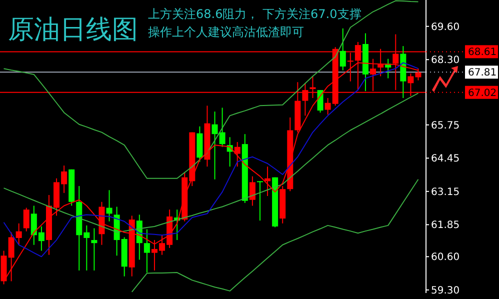 The height and width of the screenshot is (299, 499). What do you see at coordinates (445, 226) in the screenshot?
I see `y-tick-label: 61.85` at bounding box center [445, 226].